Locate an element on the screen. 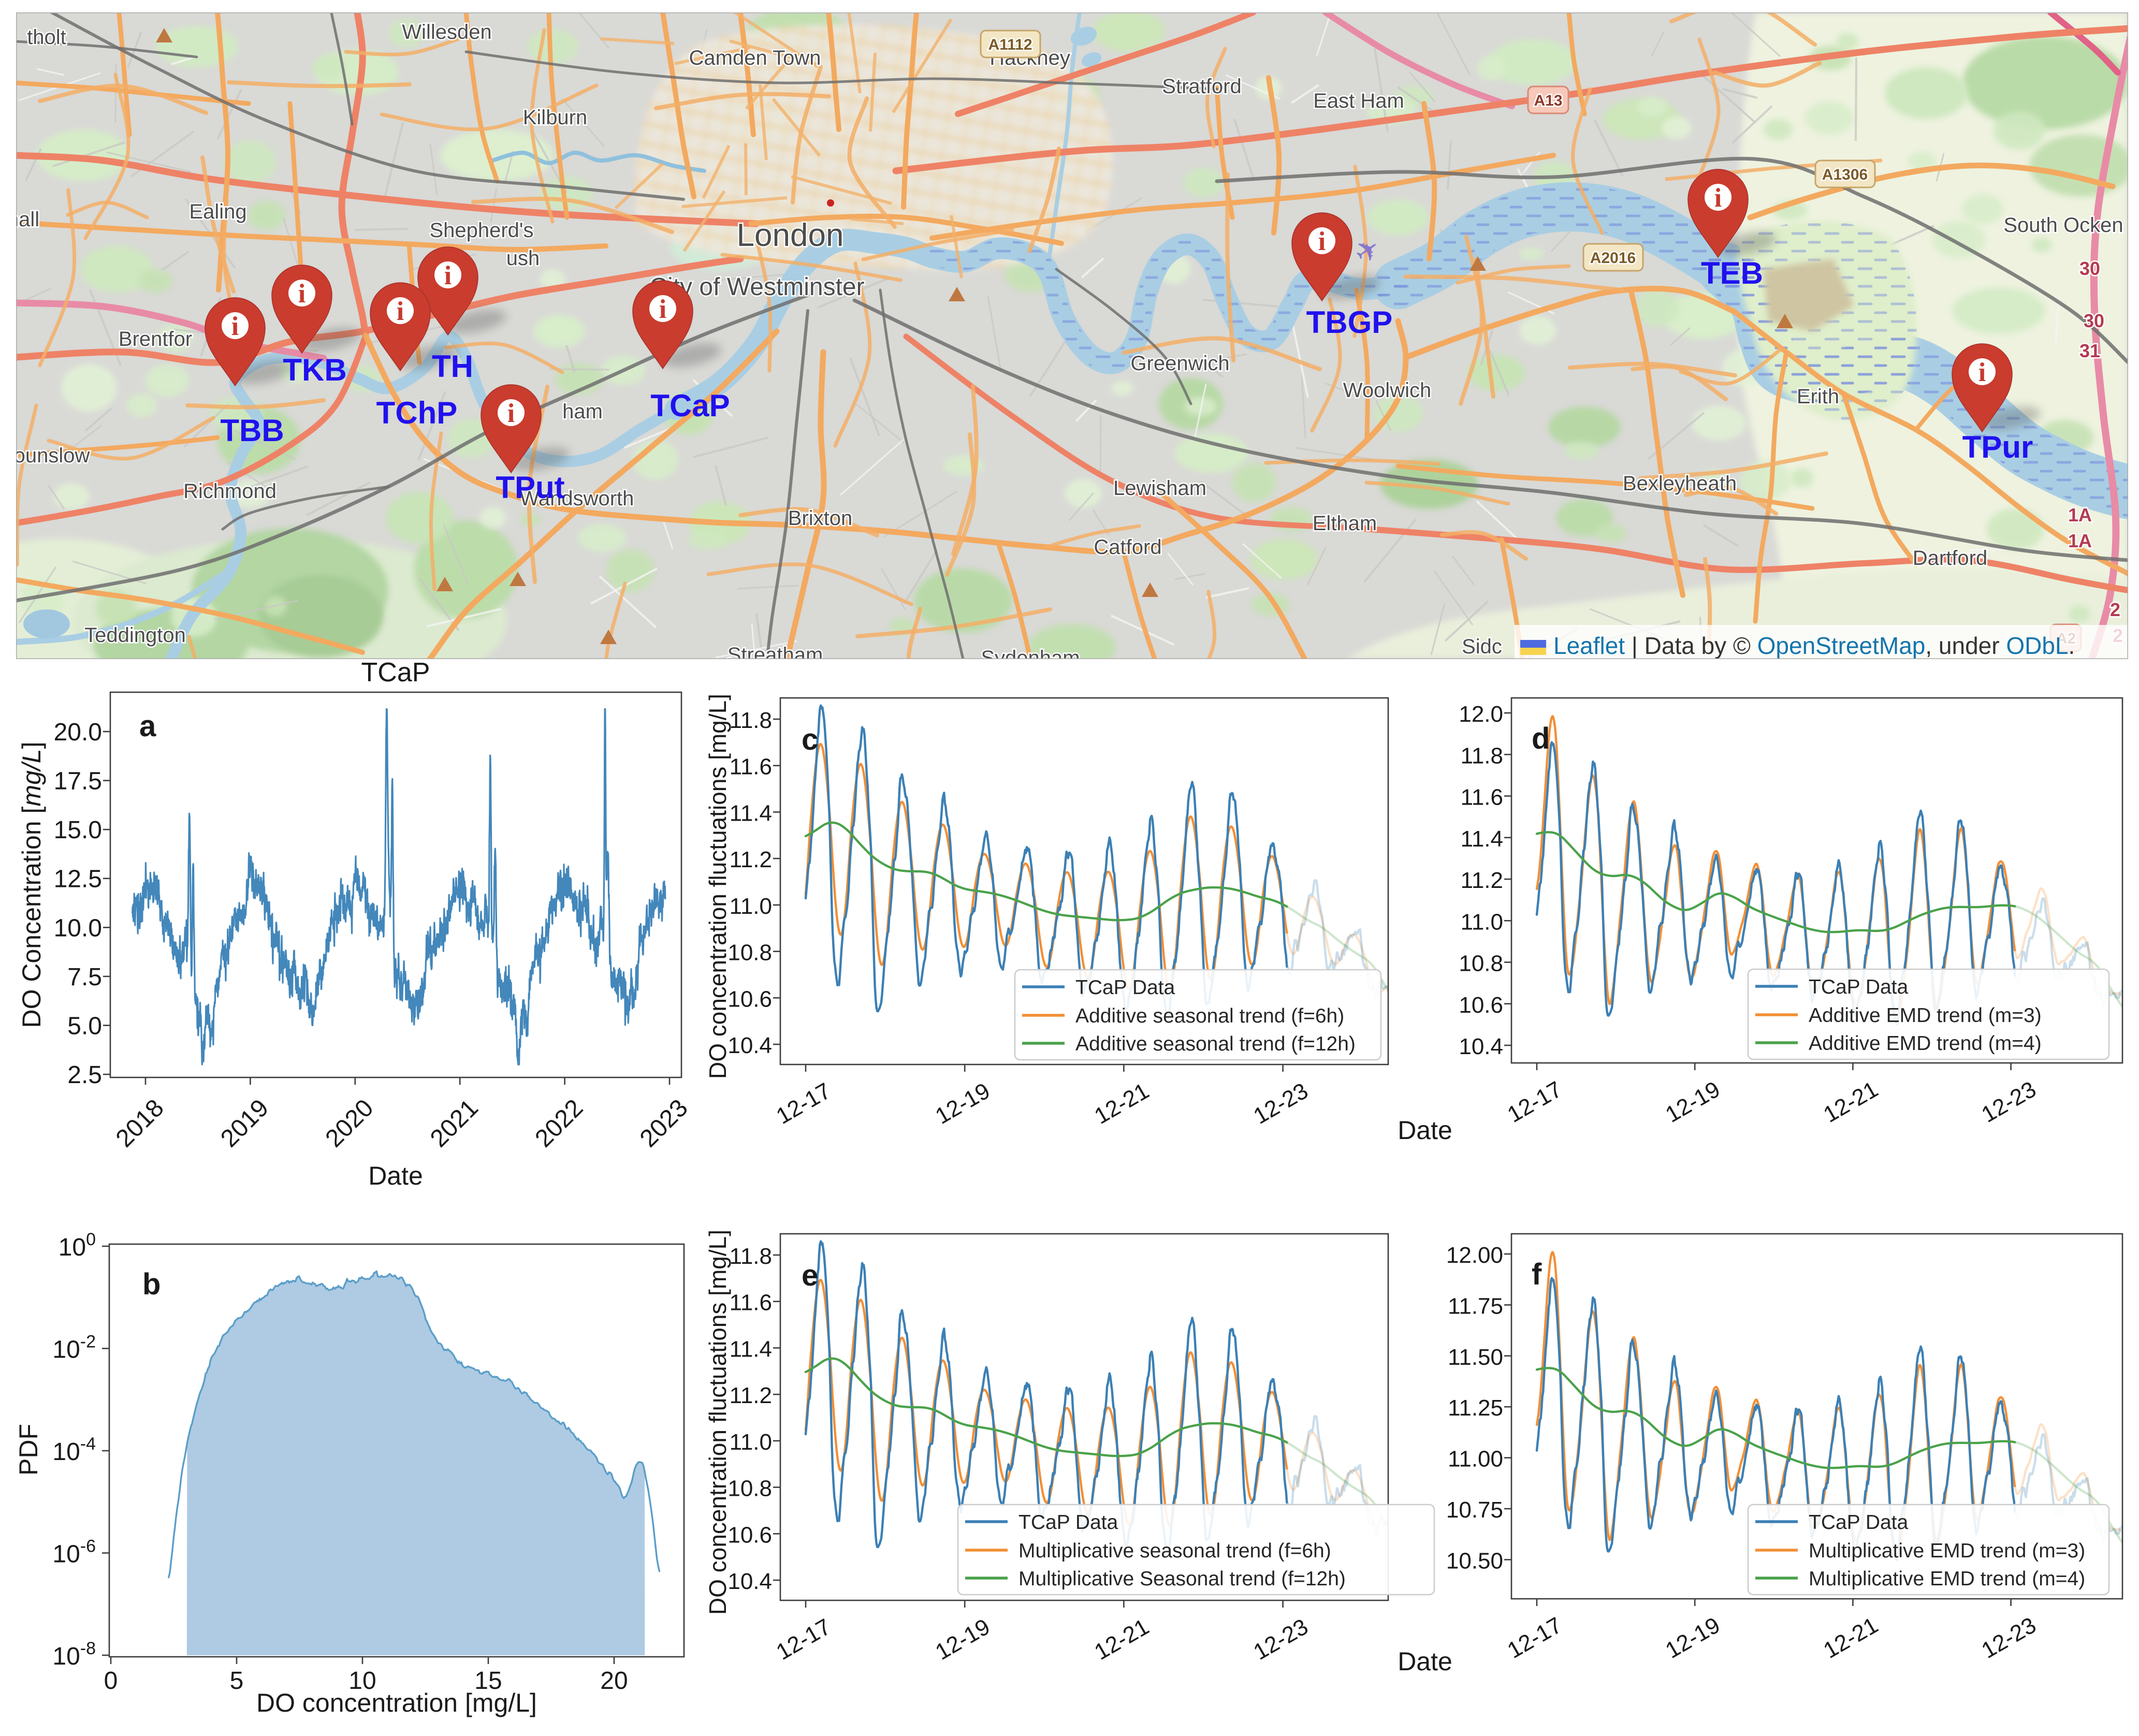 This screenshot has height=1736, width=2139. svg-text: Greenwich is located at coordinates (1179, 363).